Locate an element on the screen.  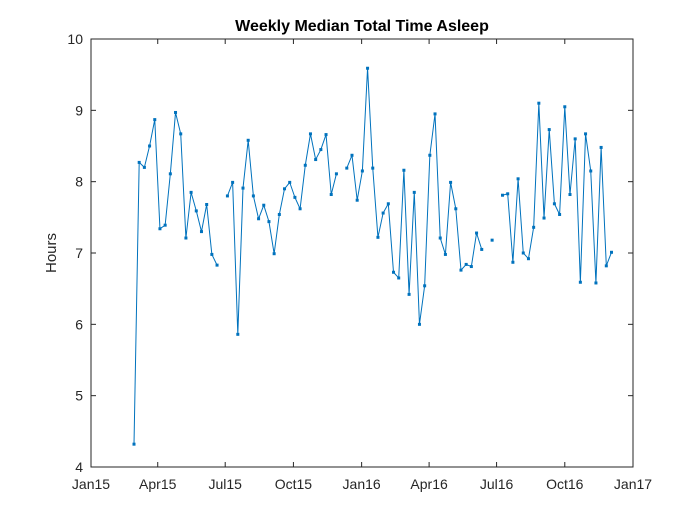
x-tick-label: Oct15 is located at coordinates (294, 484).